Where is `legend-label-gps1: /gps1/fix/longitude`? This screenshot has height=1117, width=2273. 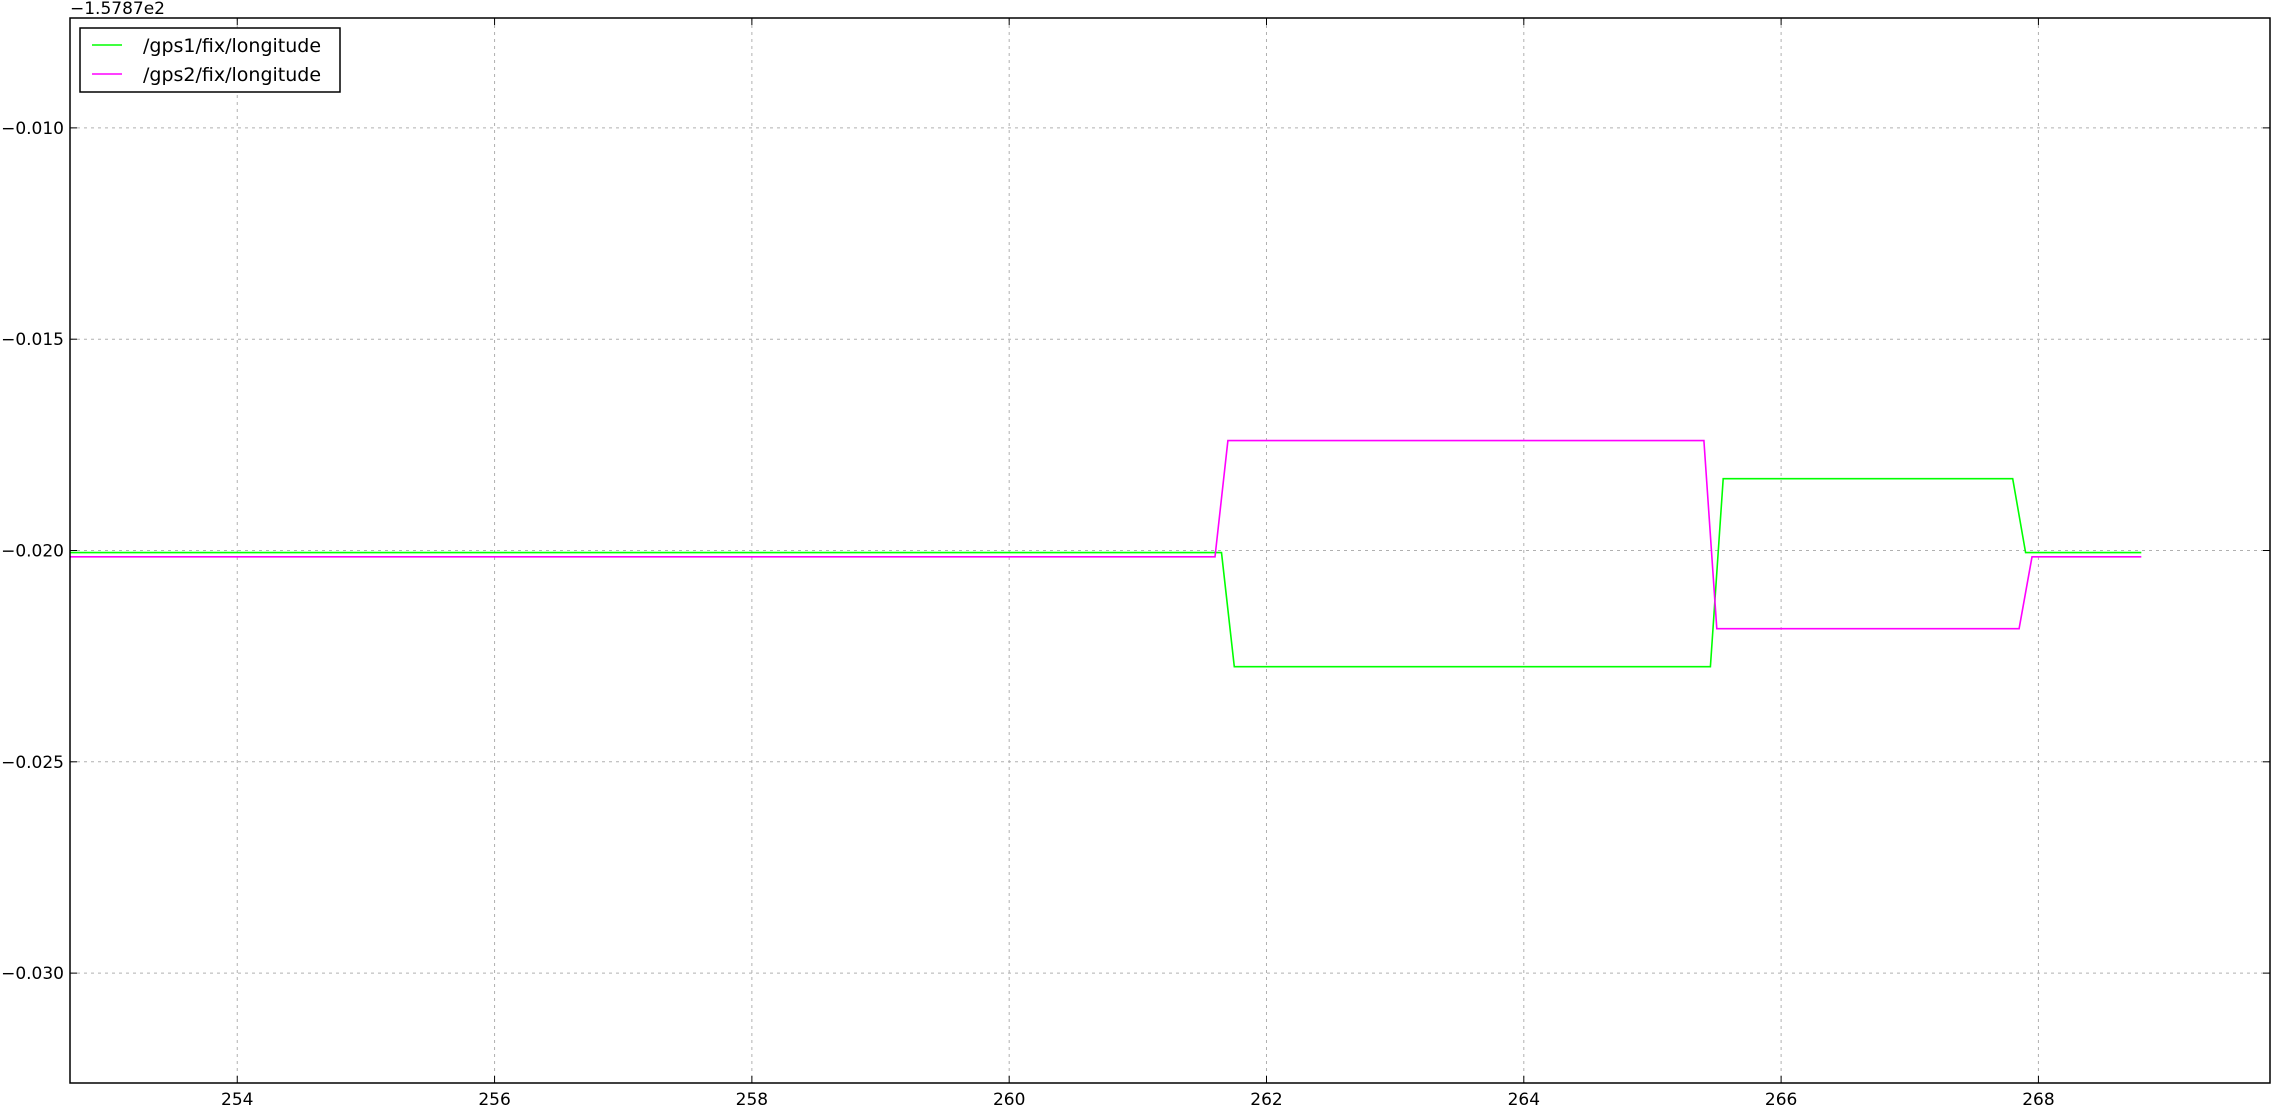 legend-label-gps1: /gps1/fix/longitude is located at coordinates (232, 46).